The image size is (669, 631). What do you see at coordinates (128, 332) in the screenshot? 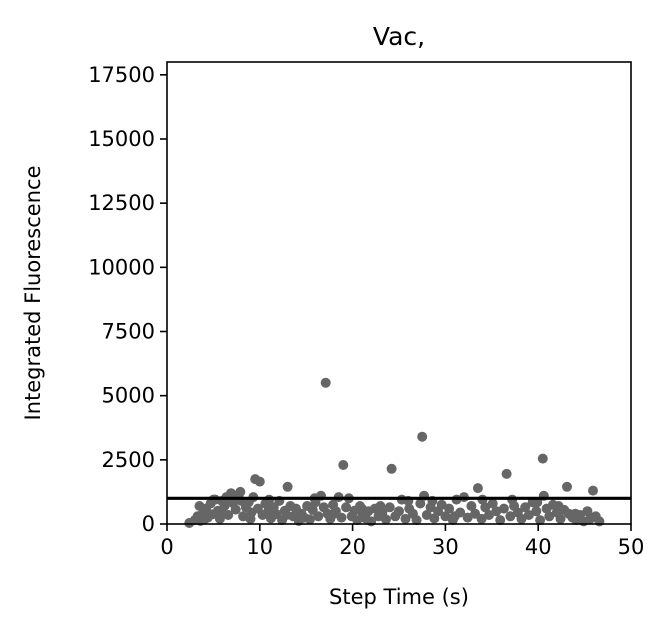
I see `y-tick-label: 7500` at bounding box center [128, 332].